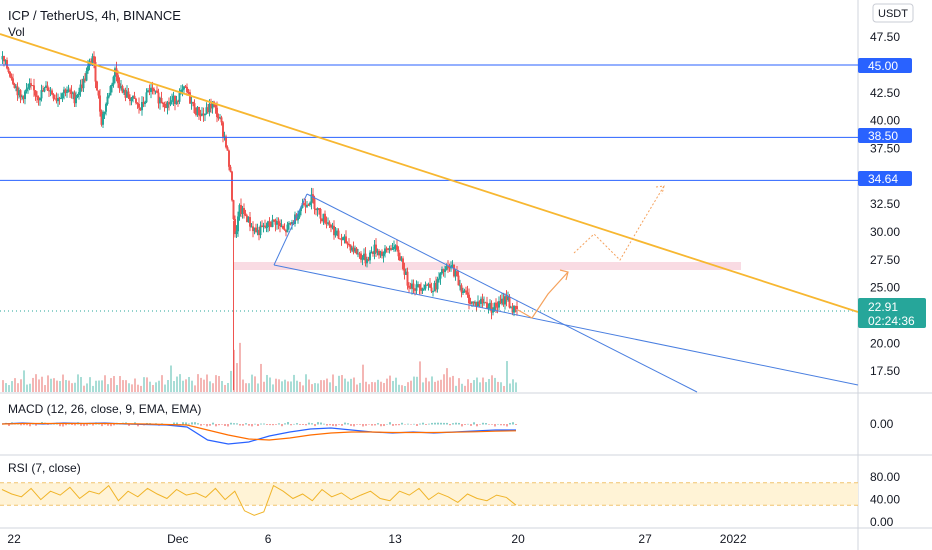  What do you see at coordinates (885, 135) in the screenshot?
I see `price-badge-3850: 38.50` at bounding box center [885, 135].